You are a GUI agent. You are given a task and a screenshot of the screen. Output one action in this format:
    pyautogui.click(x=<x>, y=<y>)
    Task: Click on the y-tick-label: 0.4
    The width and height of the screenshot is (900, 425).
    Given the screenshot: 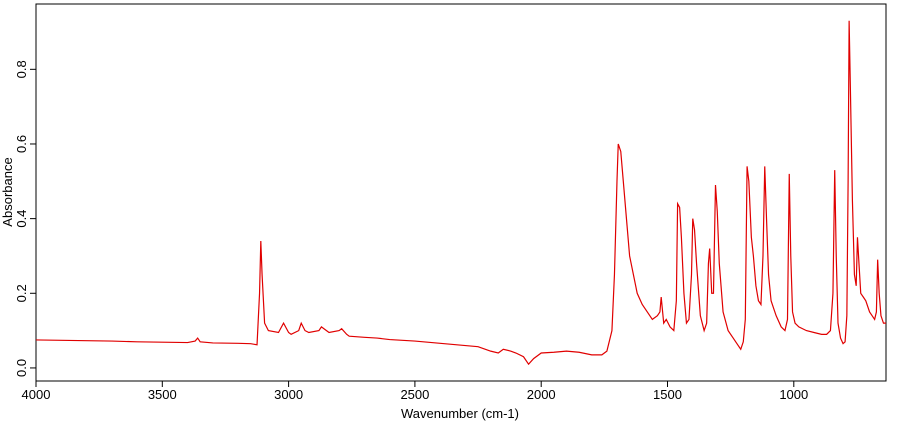 What is the action you would take?
    pyautogui.click(x=21, y=219)
    